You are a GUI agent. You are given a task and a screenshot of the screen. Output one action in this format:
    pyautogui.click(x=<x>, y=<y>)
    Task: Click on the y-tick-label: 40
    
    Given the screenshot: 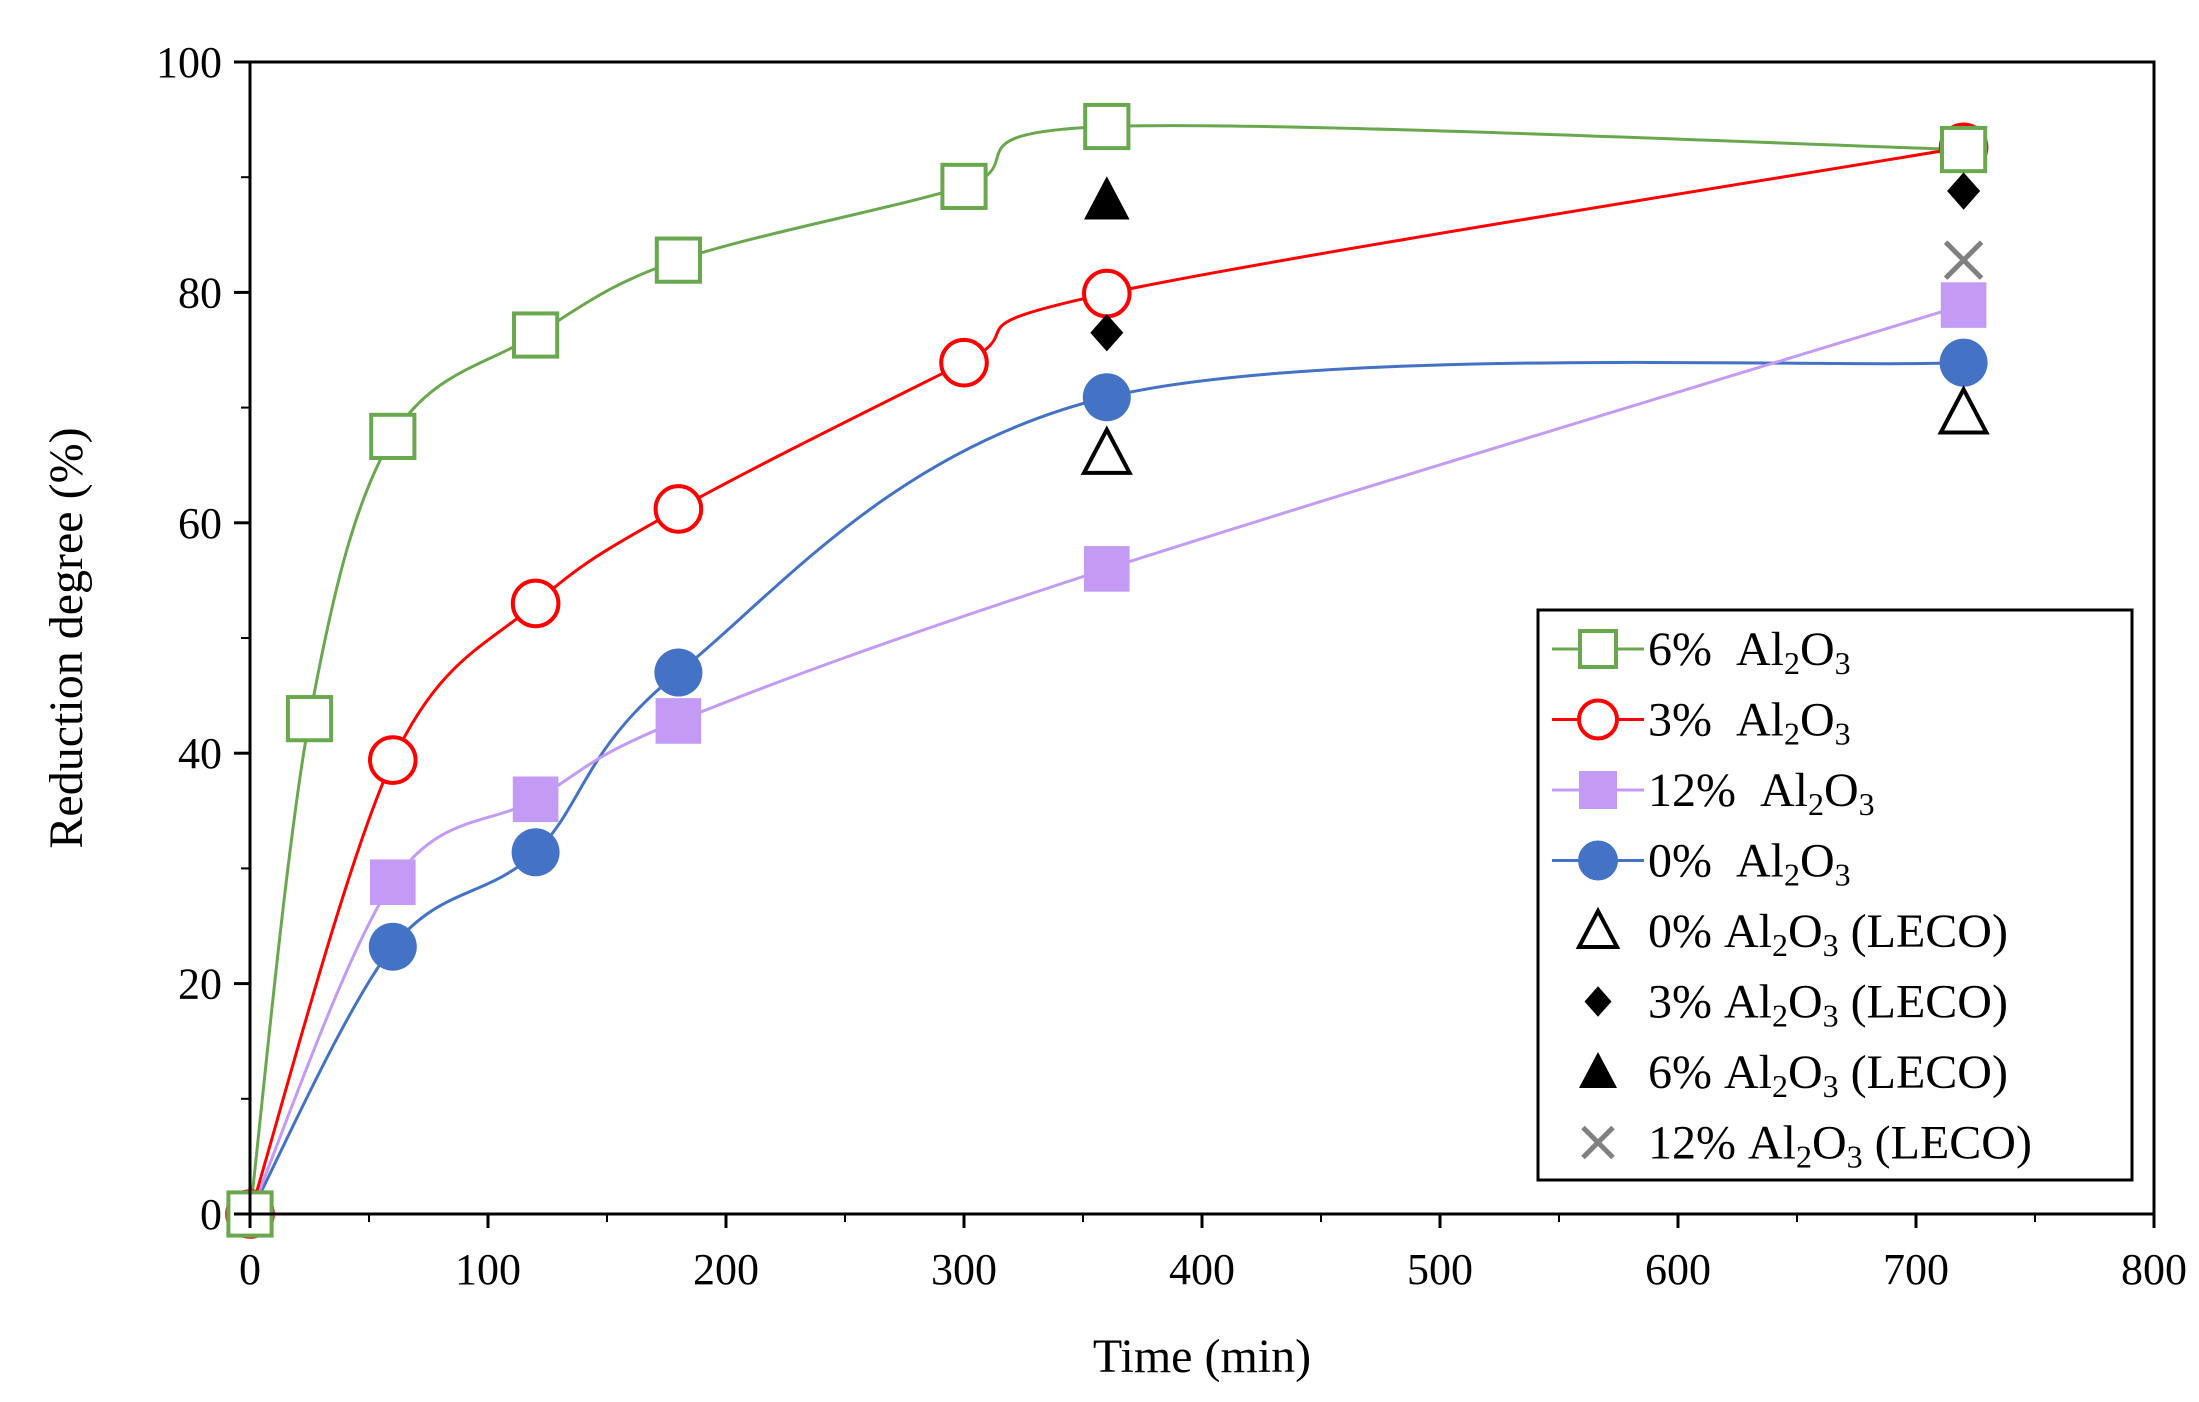 What is the action you would take?
    pyautogui.click(x=200, y=753)
    